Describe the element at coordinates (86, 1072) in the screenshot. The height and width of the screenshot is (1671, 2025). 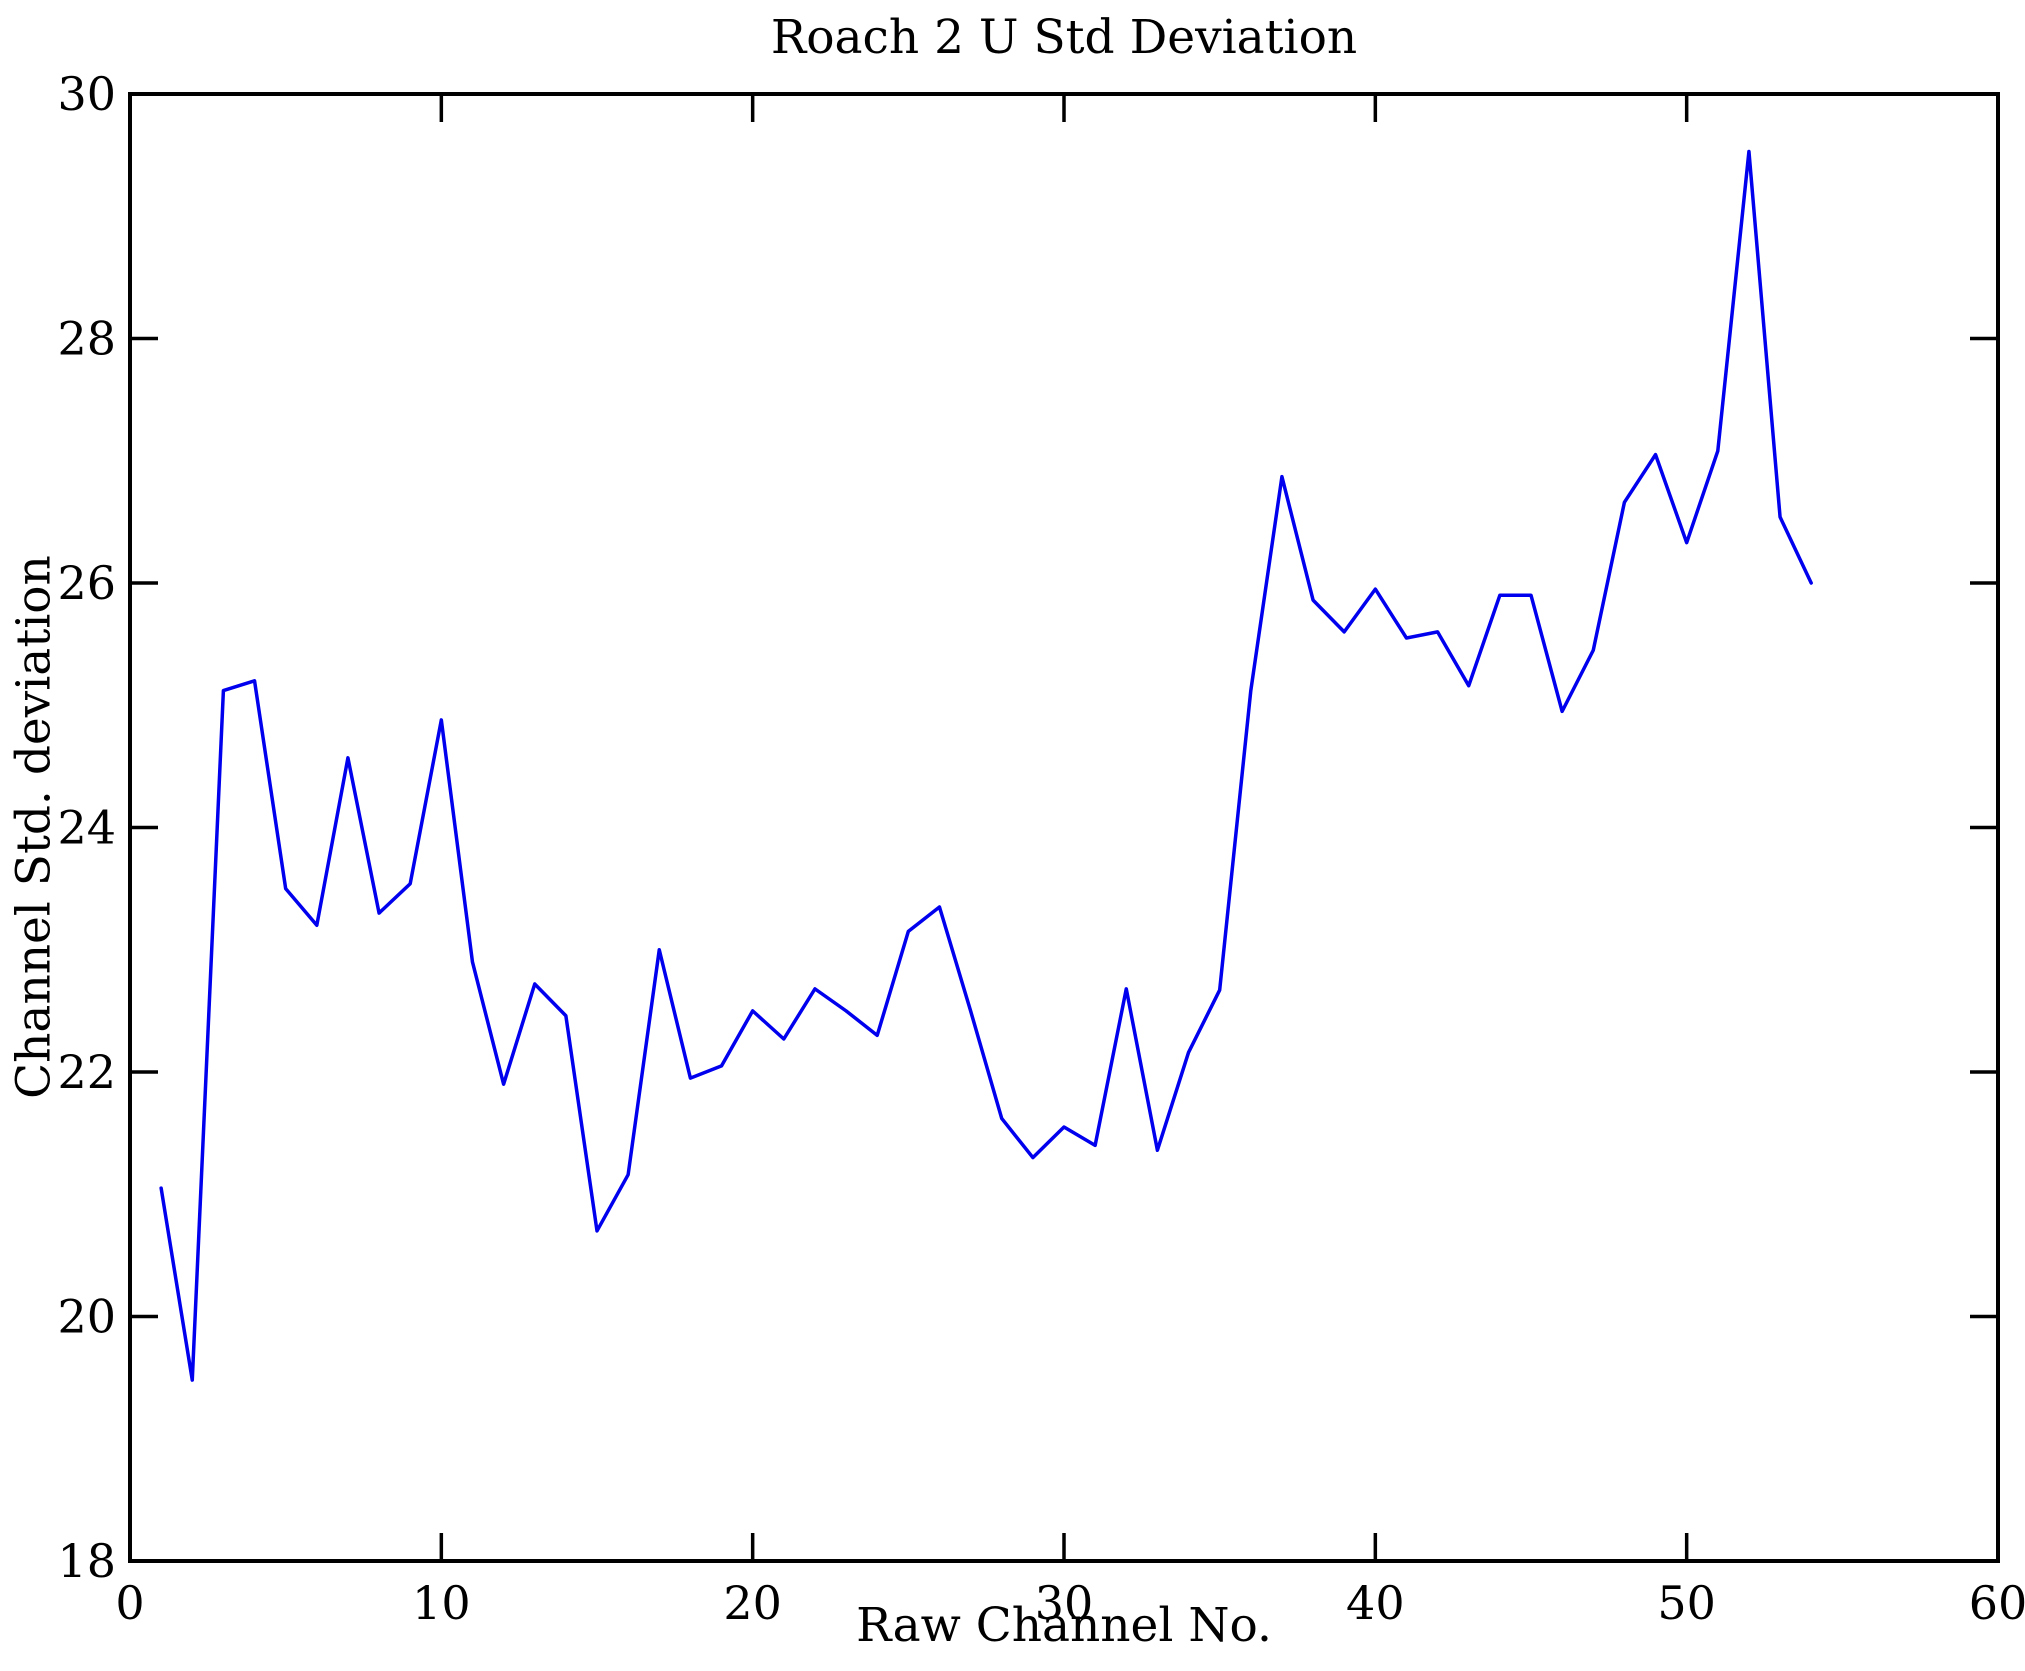
I see `y-tick-label: 22` at that location.